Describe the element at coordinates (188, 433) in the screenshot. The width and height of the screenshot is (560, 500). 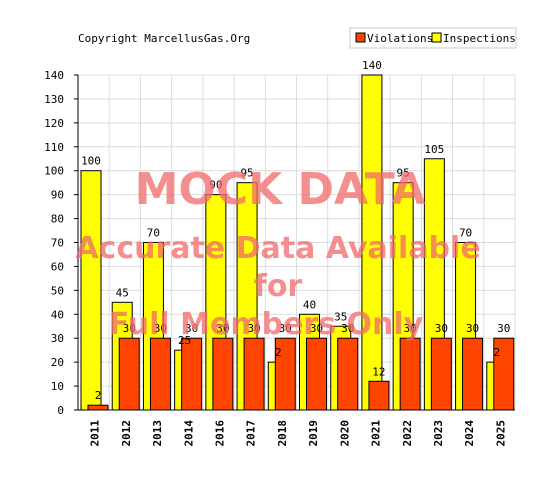
I see `x-tick-label: 2014` at that location.